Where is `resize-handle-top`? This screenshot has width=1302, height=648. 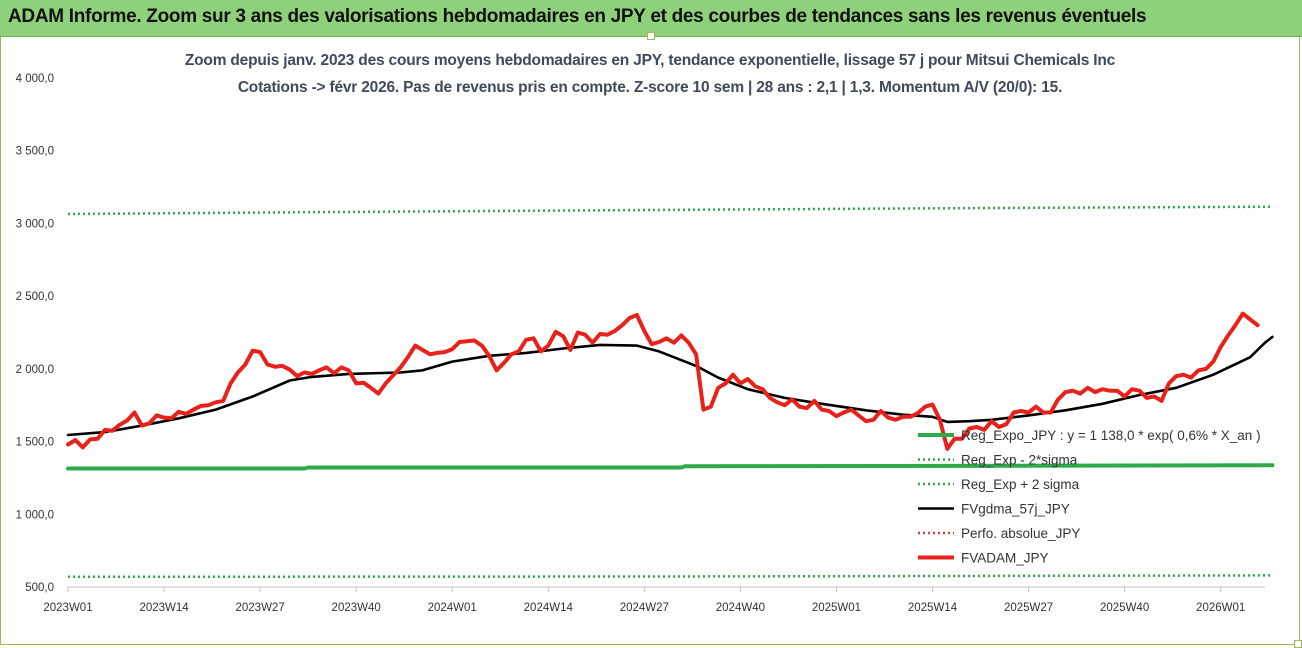
resize-handle-top is located at coordinates (651, 36).